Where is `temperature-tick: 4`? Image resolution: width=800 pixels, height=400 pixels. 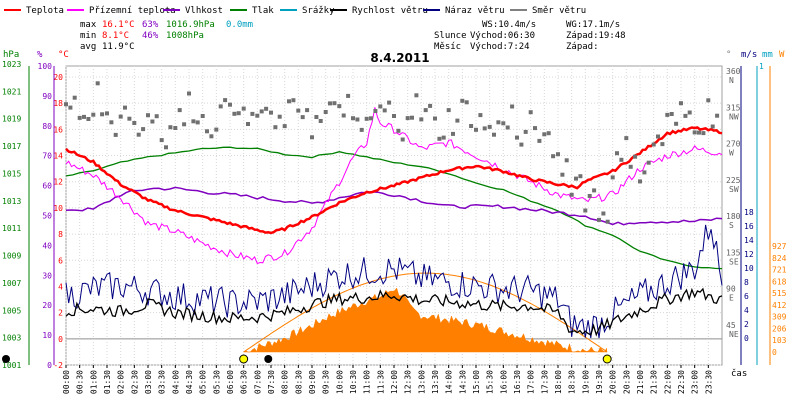 temperature-tick: 4 is located at coordinates (60, 286).